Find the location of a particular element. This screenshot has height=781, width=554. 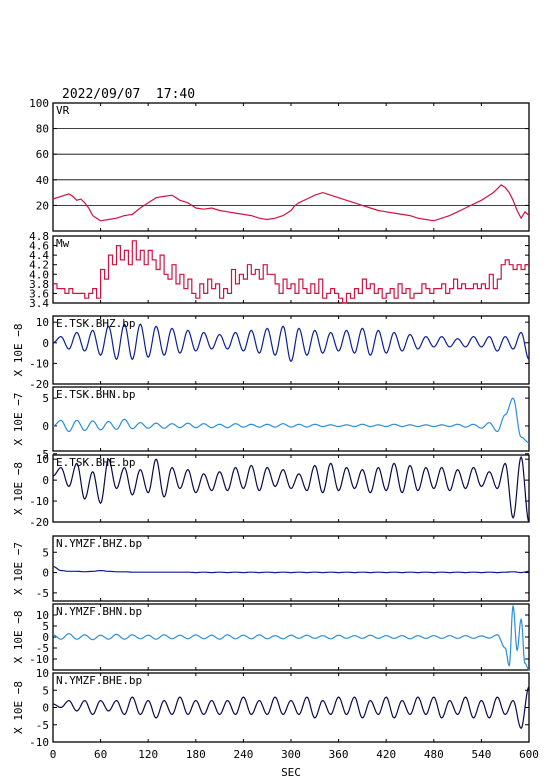

panel-8: -10 -5 0 5 10 N.YMZF.BHE.bp X 10E −8 is located at coordinates (271, 708).